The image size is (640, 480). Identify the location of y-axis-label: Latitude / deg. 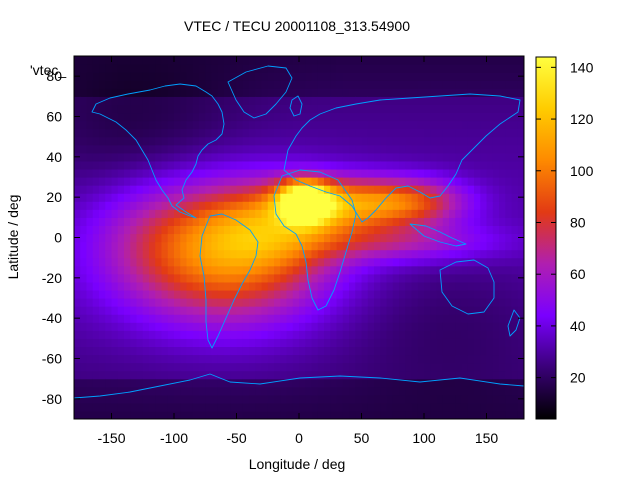
(13, 237).